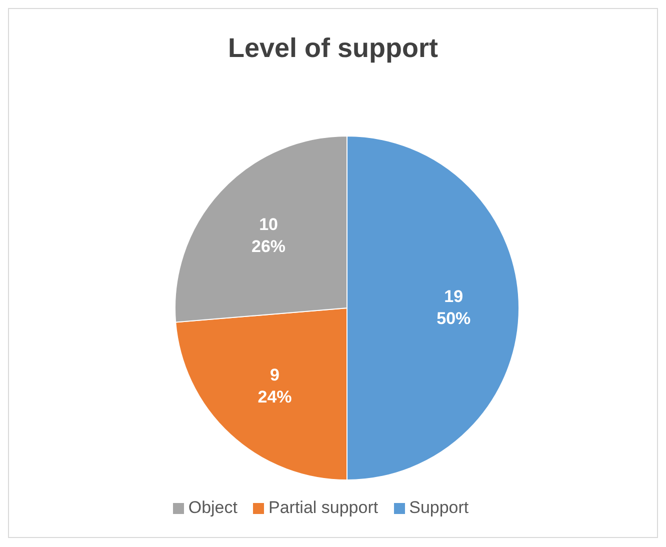  Describe the element at coordinates (453, 307) in the screenshot. I see `data-label: 19 50%` at that location.